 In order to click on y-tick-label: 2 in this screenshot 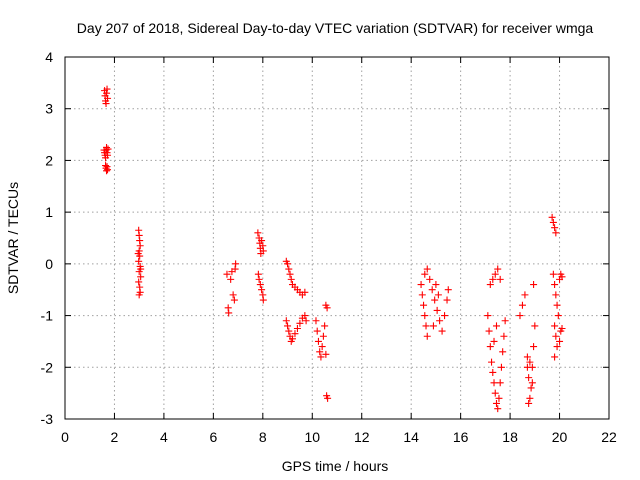, I will do `click(49, 160)`.